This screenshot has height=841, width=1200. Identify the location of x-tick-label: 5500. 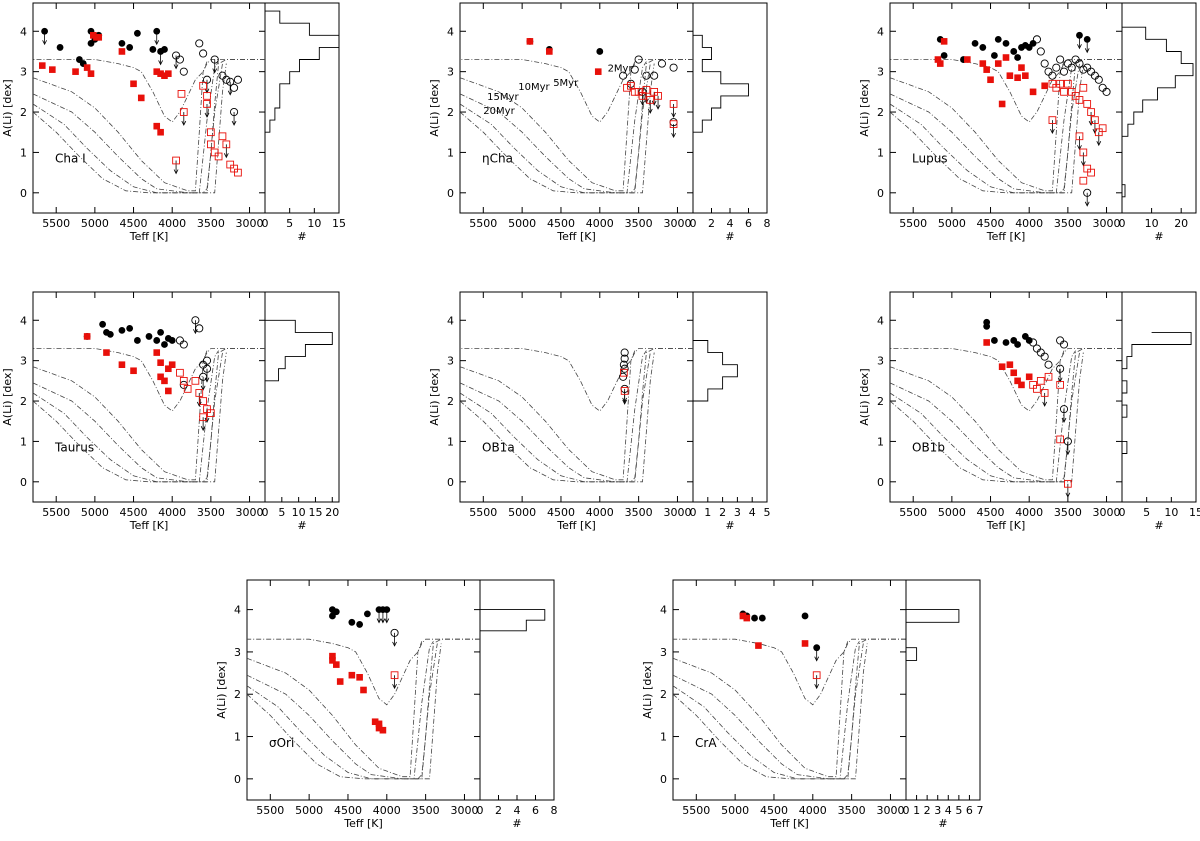
(696, 810).